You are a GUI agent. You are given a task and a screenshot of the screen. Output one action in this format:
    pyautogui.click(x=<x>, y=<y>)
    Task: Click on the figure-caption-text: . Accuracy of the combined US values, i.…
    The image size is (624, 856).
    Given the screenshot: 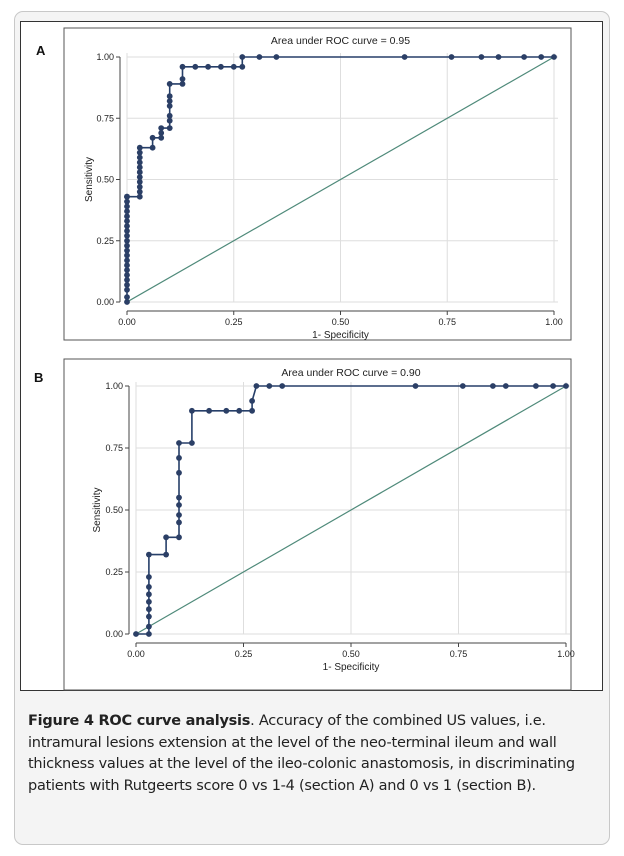 What is the action you would take?
    pyautogui.click(x=301, y=753)
    